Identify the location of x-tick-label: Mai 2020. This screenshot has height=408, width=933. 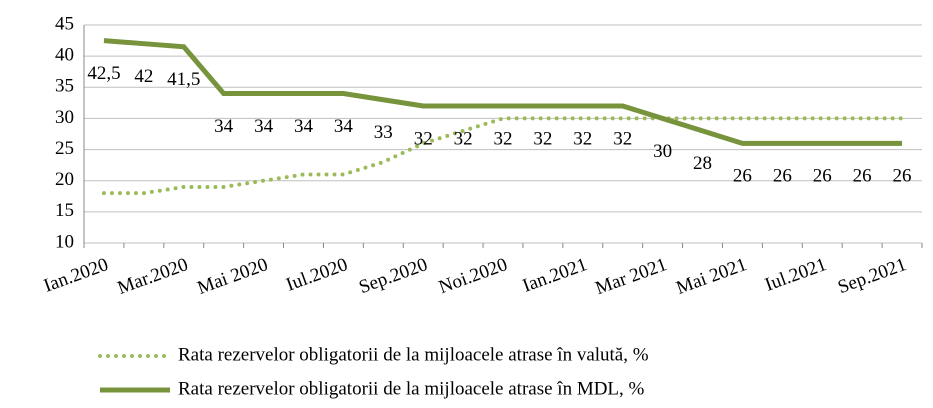
(233, 276).